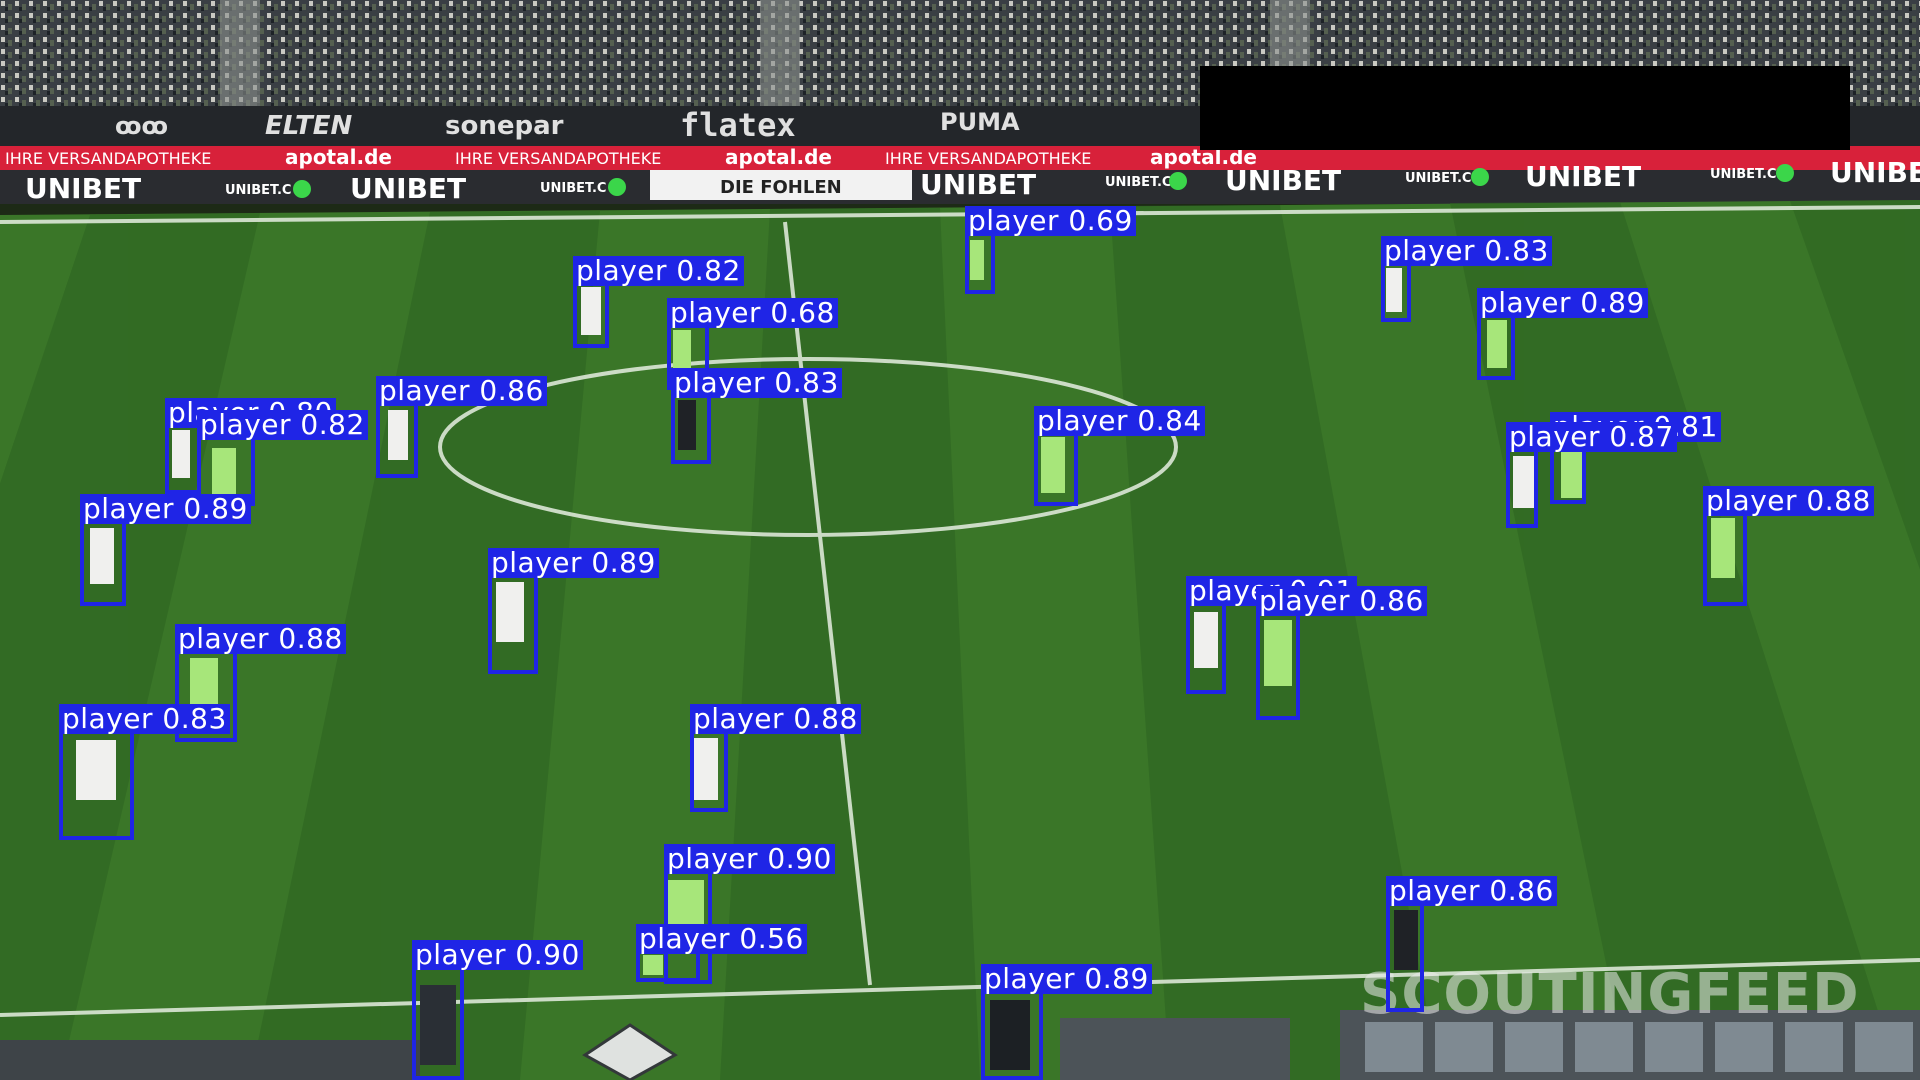 Image resolution: width=1920 pixels, height=1080 pixels. I want to click on detection-label: player 0.68, so click(752, 313).